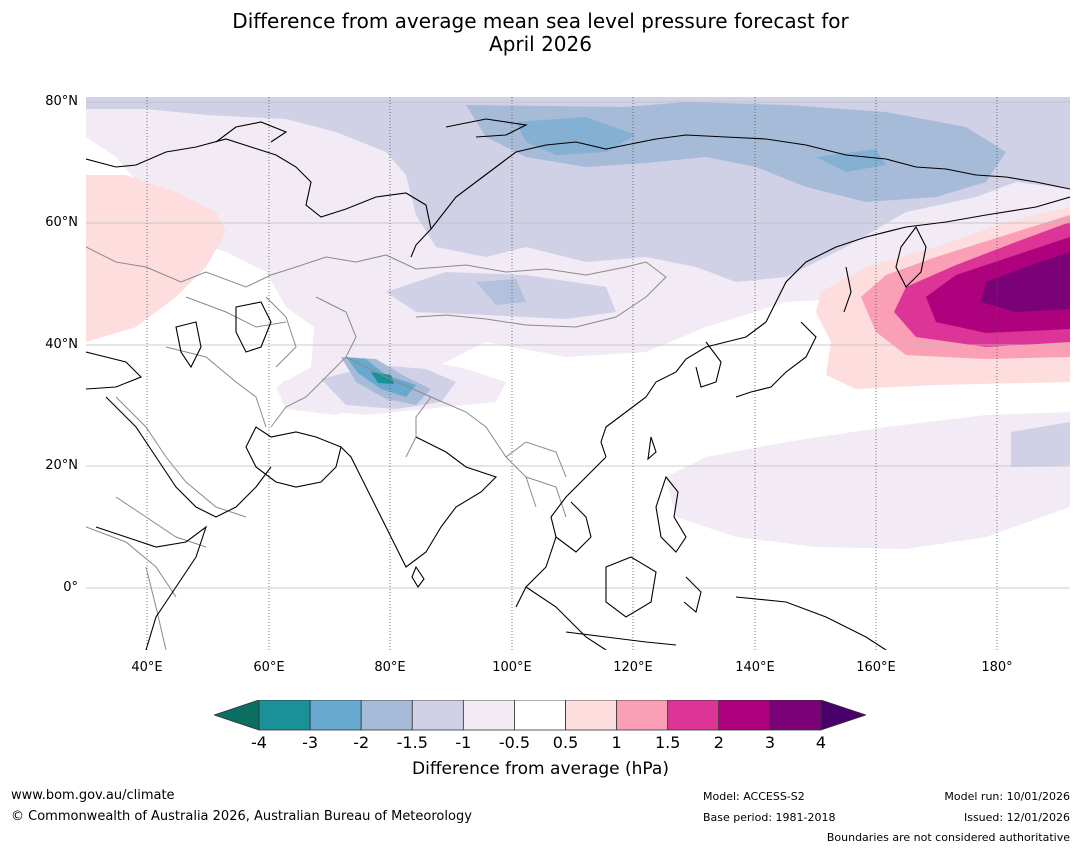 The image size is (1081, 850). What do you see at coordinates (868, 480) in the screenshot?
I see `anomaly-region-neg-pacific` at bounding box center [868, 480].